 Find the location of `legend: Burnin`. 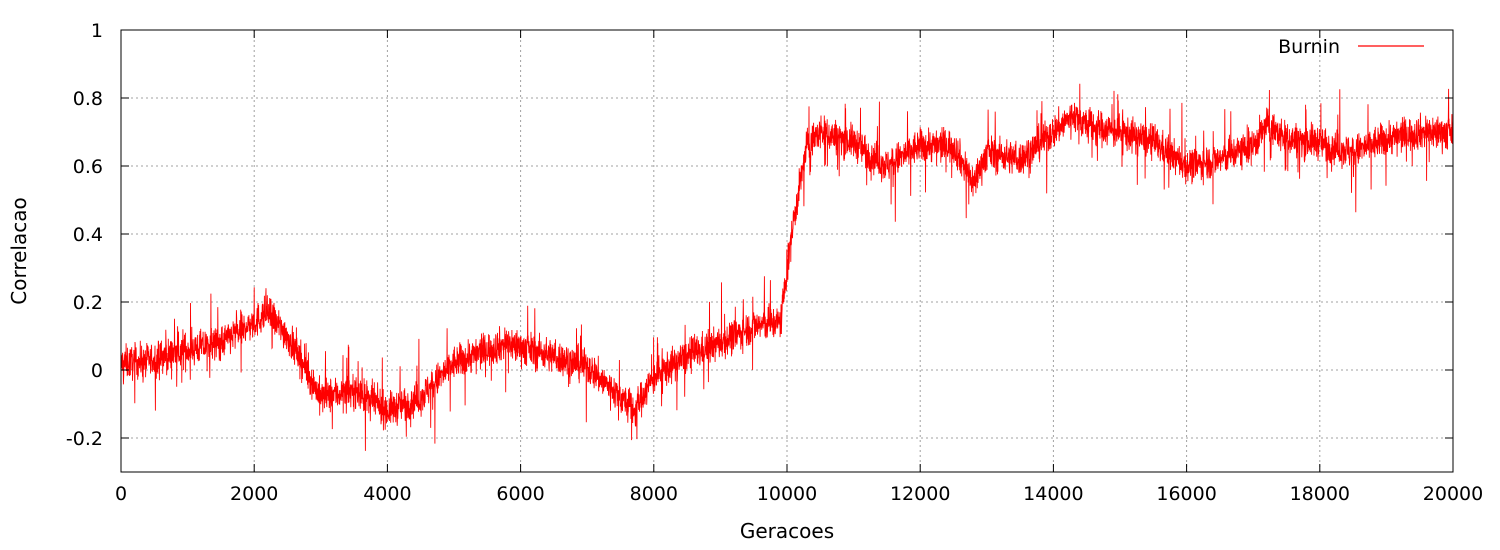

legend: Burnin is located at coordinates (1351, 47).